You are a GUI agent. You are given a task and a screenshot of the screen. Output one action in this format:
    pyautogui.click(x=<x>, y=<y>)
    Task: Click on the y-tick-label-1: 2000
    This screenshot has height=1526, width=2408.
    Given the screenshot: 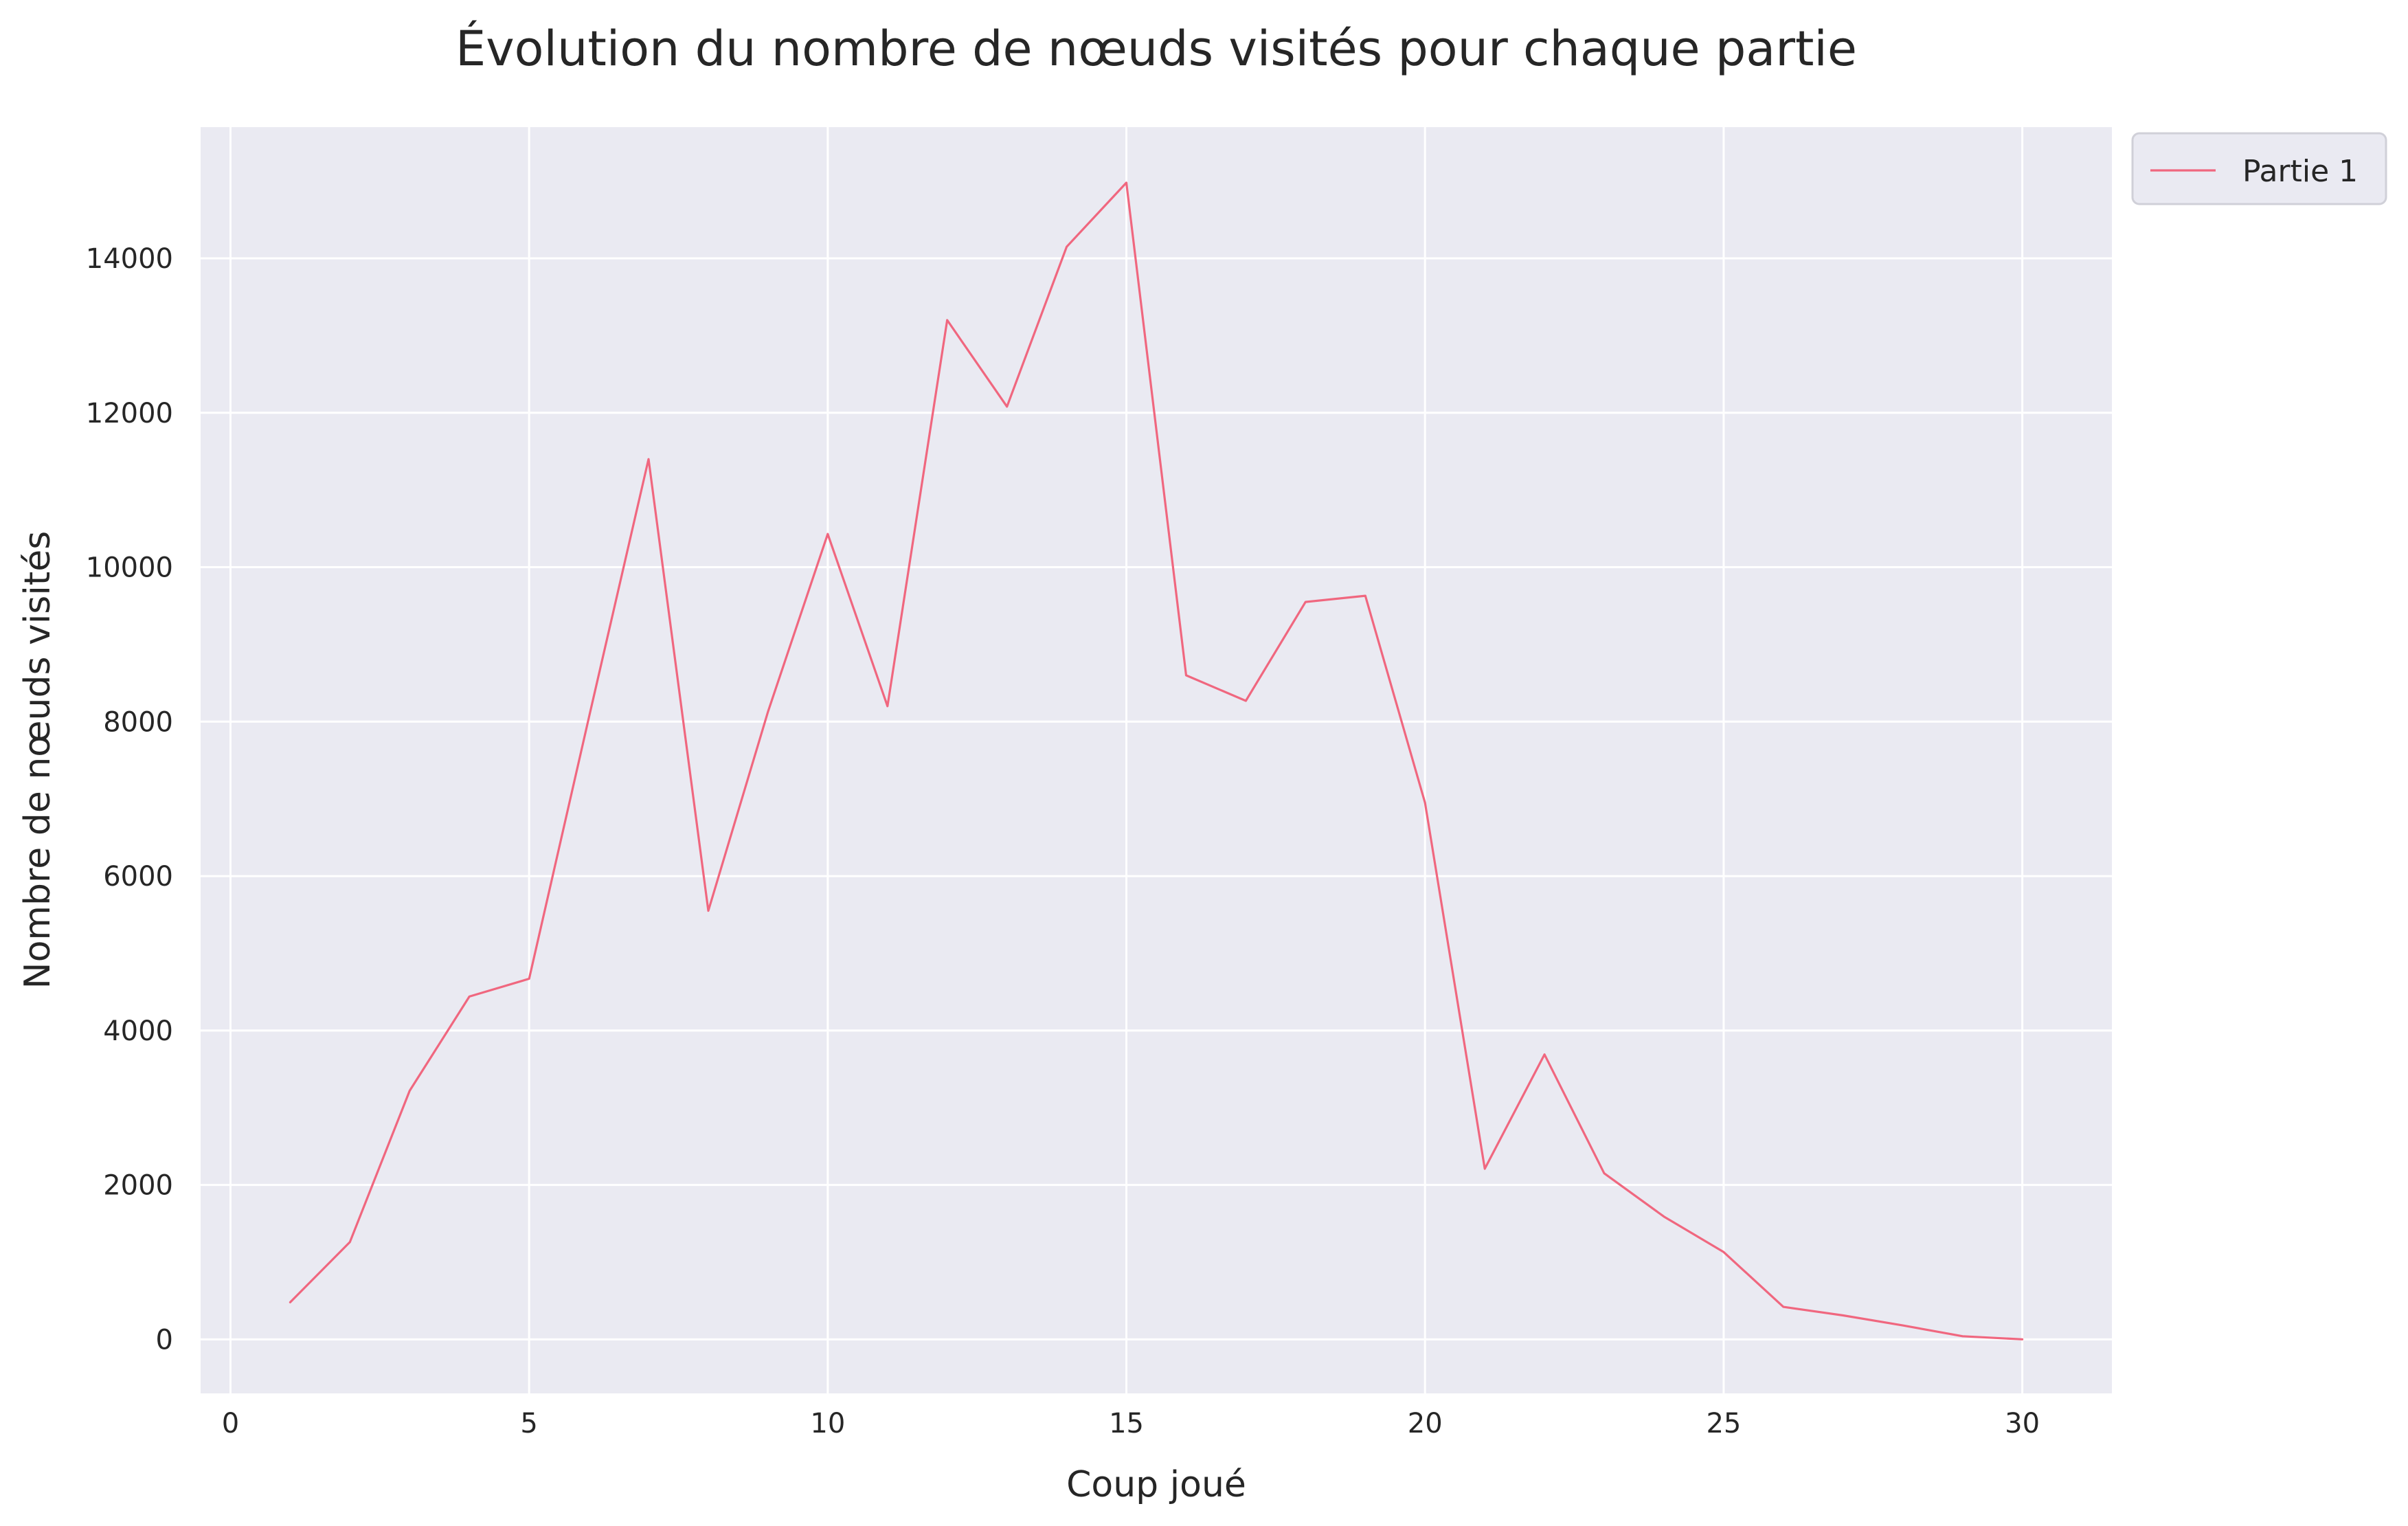 What is the action you would take?
    pyautogui.click(x=138, y=1186)
    